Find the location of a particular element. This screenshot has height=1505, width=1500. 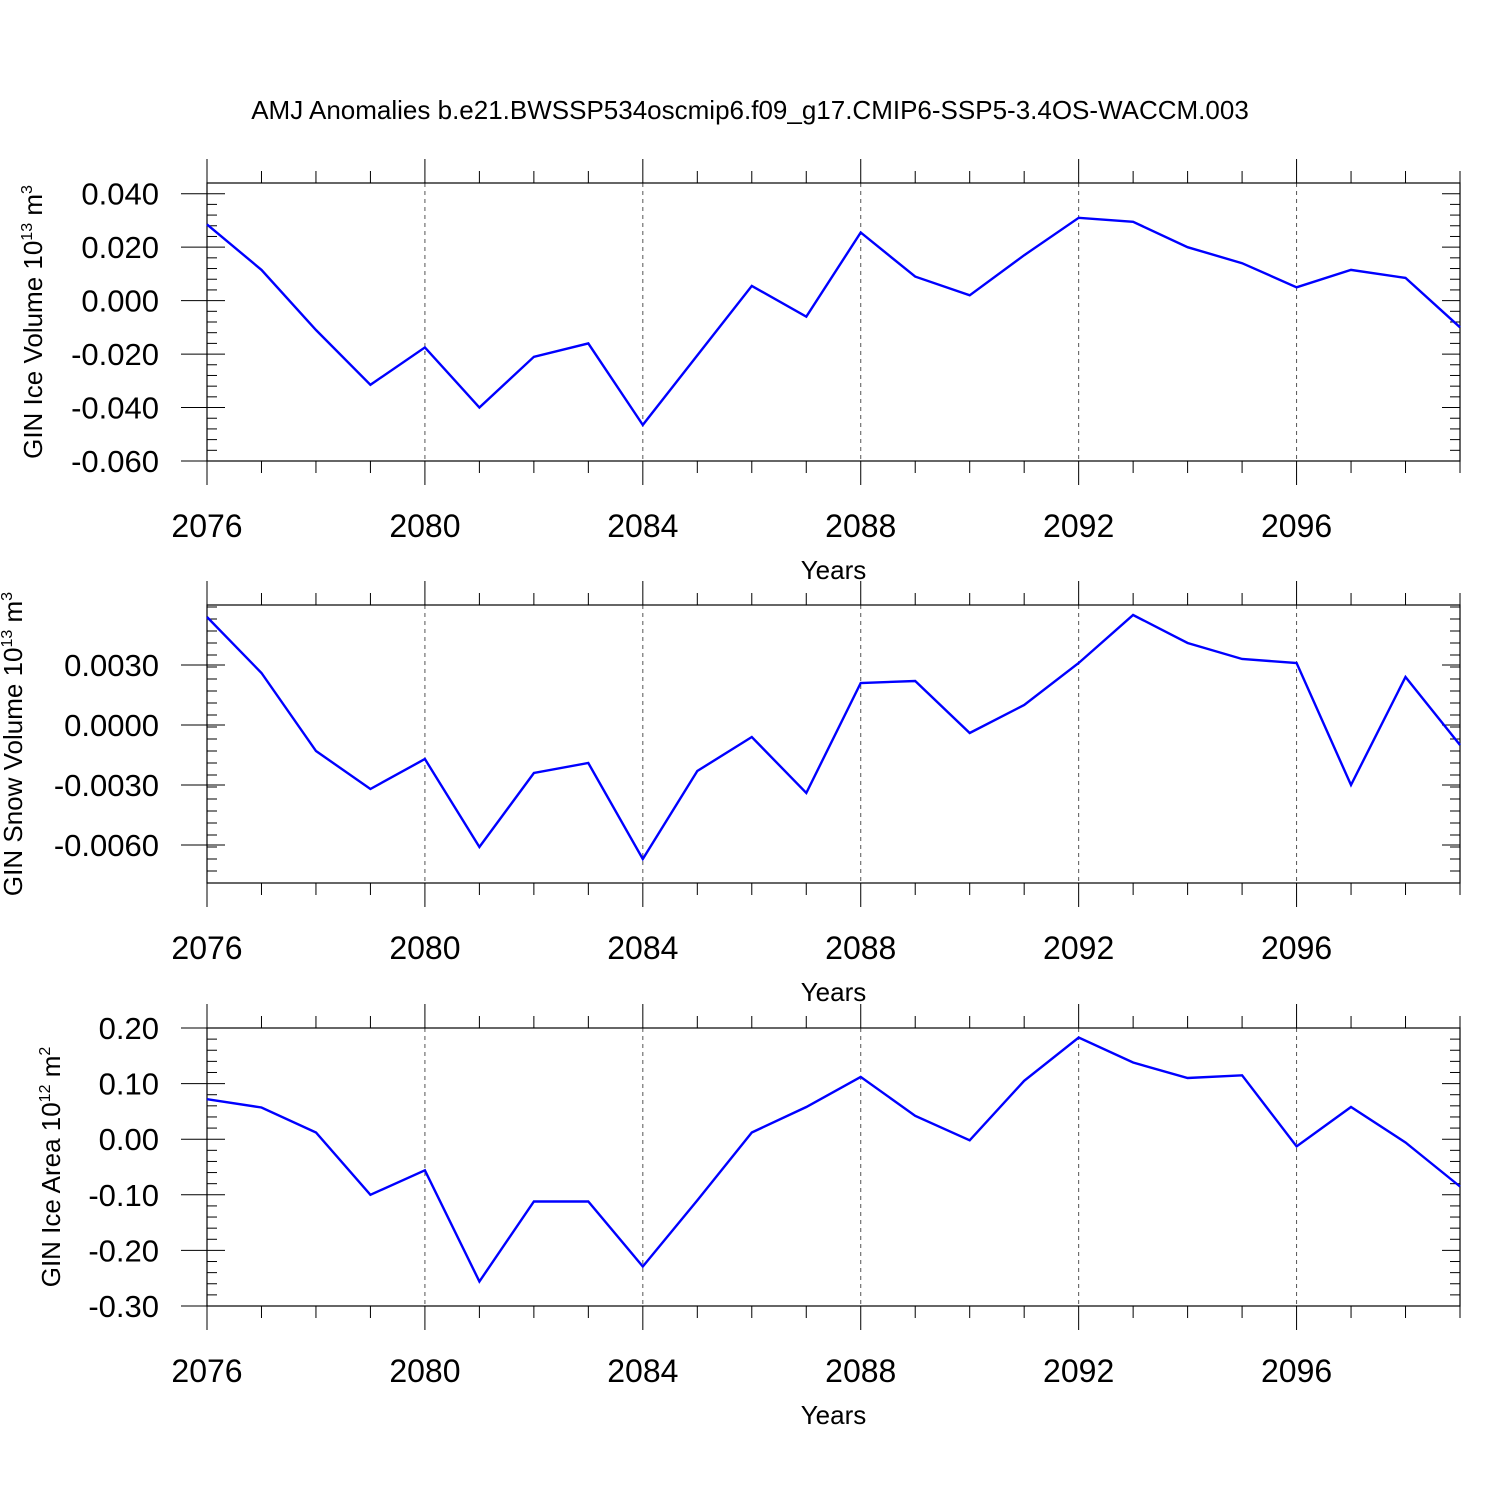

y-tick-label: -0.0030 is located at coordinates (106, 785).